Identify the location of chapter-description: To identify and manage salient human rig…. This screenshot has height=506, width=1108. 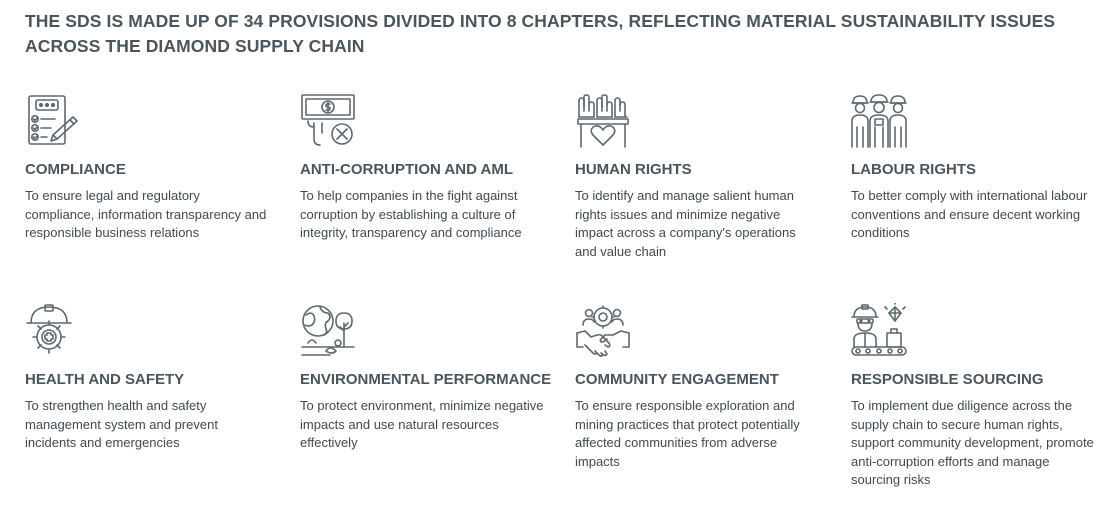
(685, 223).